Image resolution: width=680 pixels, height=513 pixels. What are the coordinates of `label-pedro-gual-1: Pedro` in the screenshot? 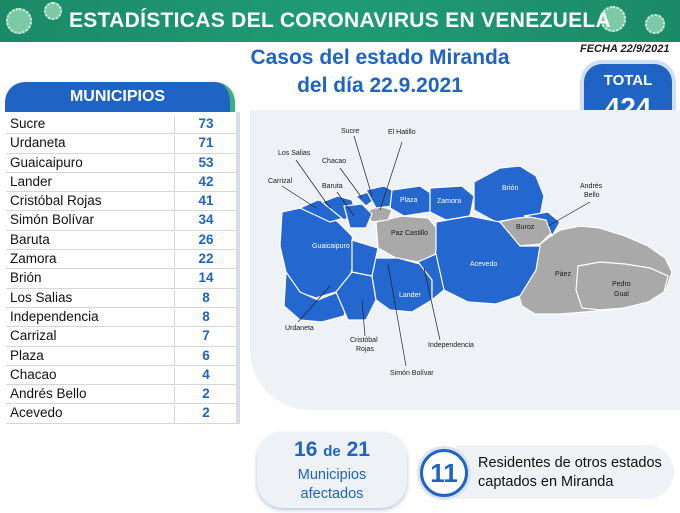 It's located at (621, 284).